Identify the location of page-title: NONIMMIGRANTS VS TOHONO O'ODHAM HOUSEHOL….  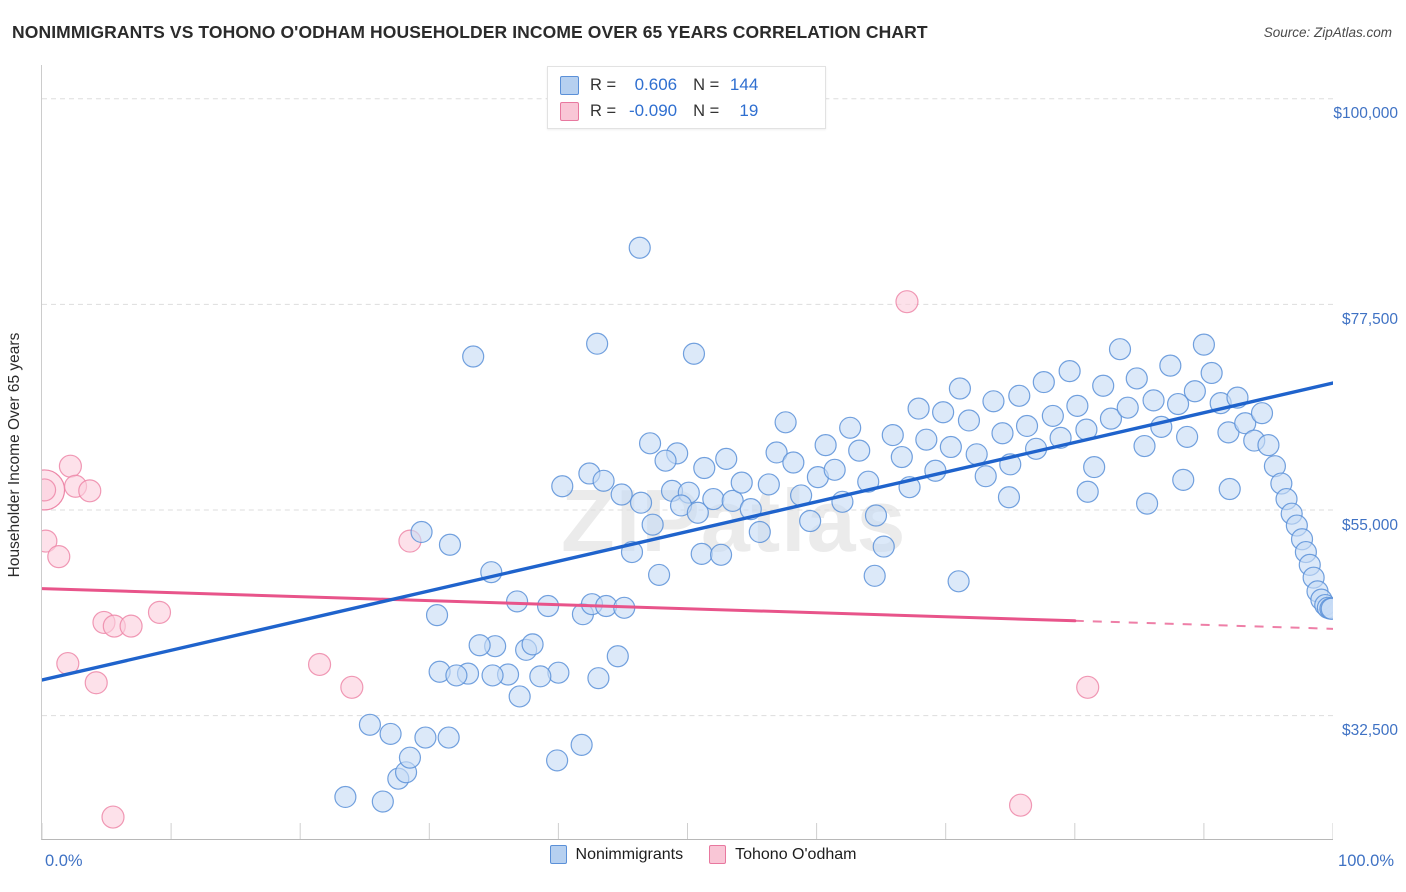
(470, 32).